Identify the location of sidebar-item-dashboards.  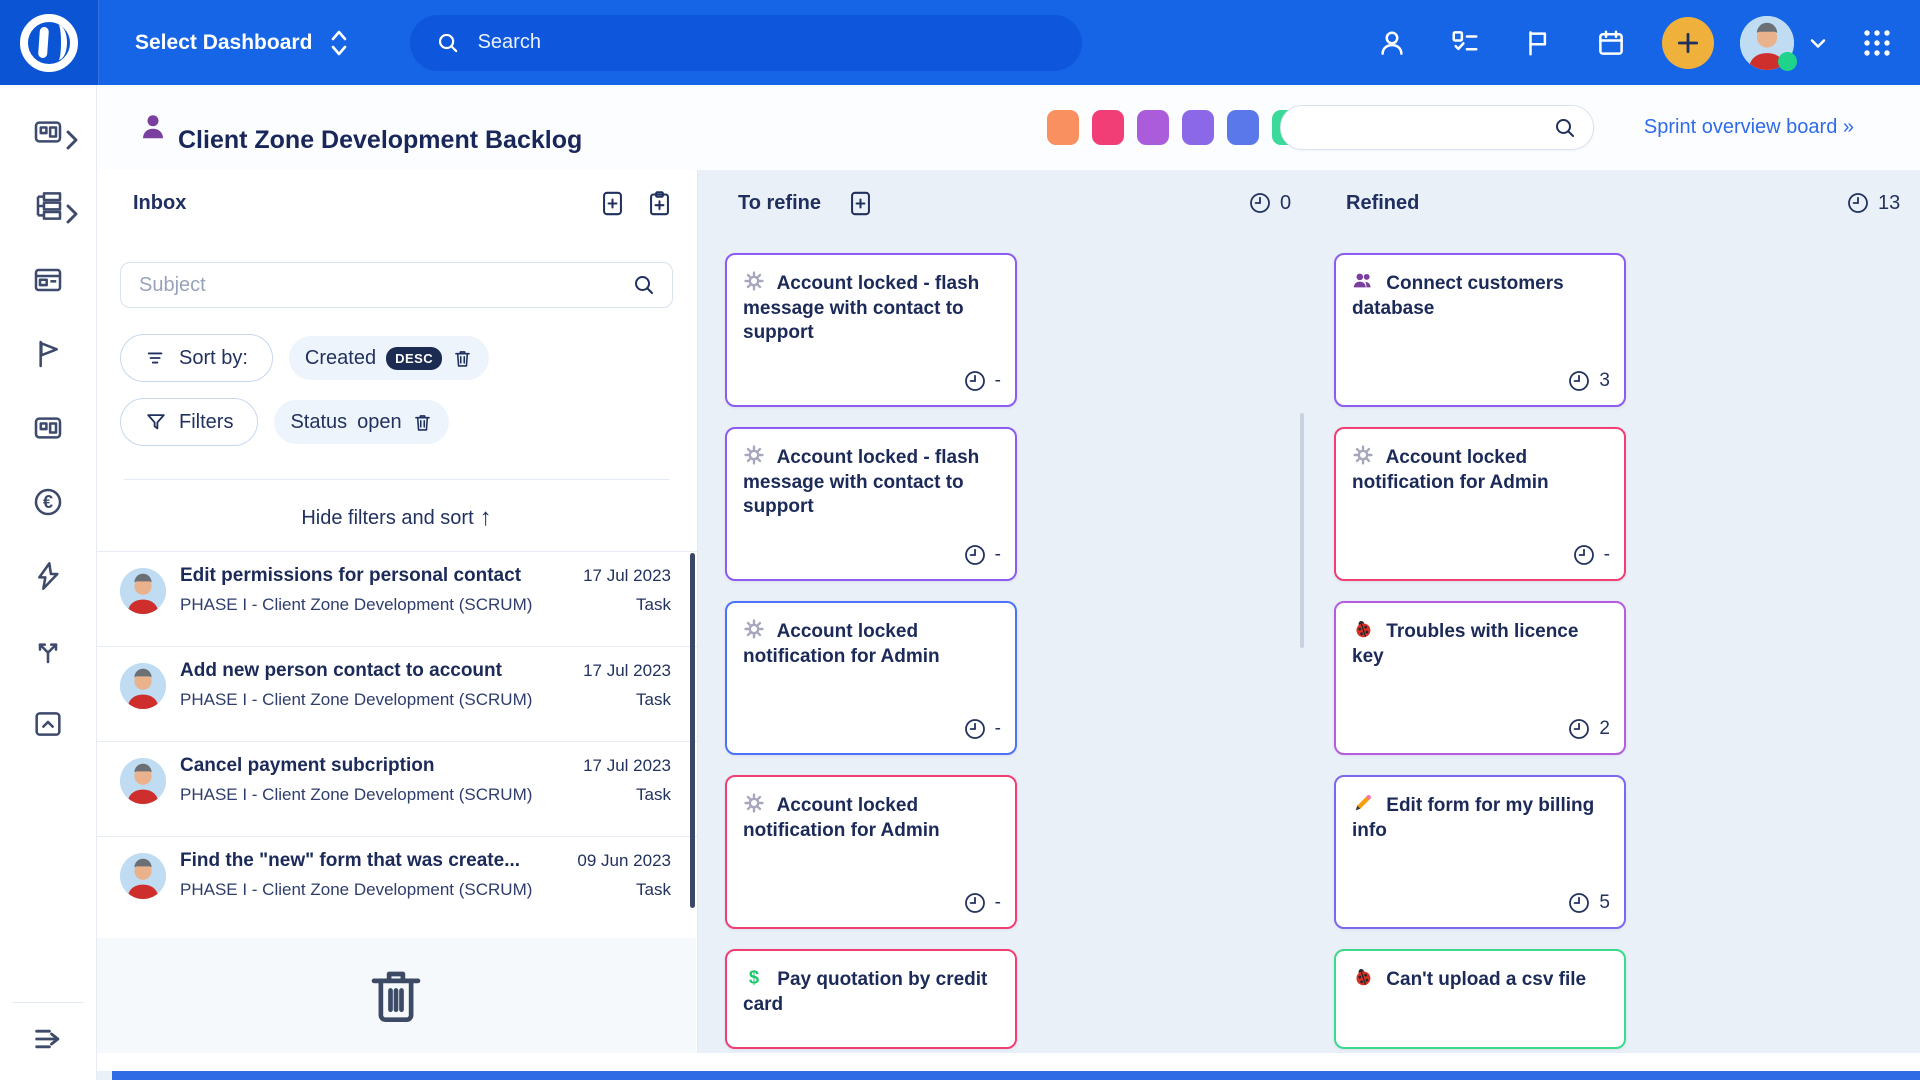
(48, 132).